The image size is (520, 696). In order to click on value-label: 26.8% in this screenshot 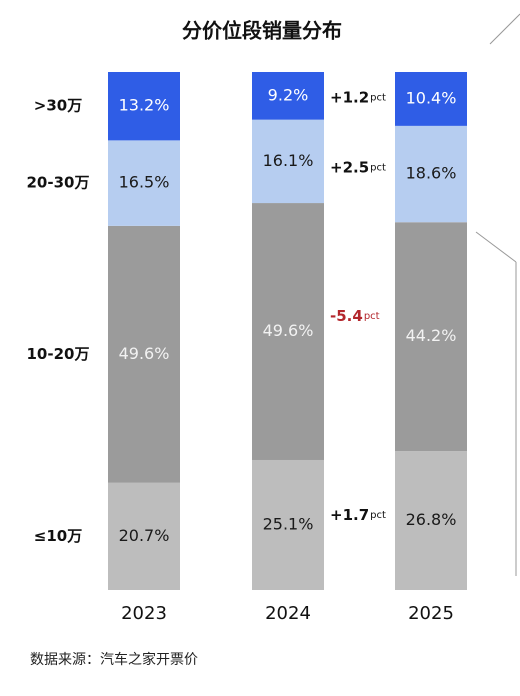, I will do `click(431, 519)`.